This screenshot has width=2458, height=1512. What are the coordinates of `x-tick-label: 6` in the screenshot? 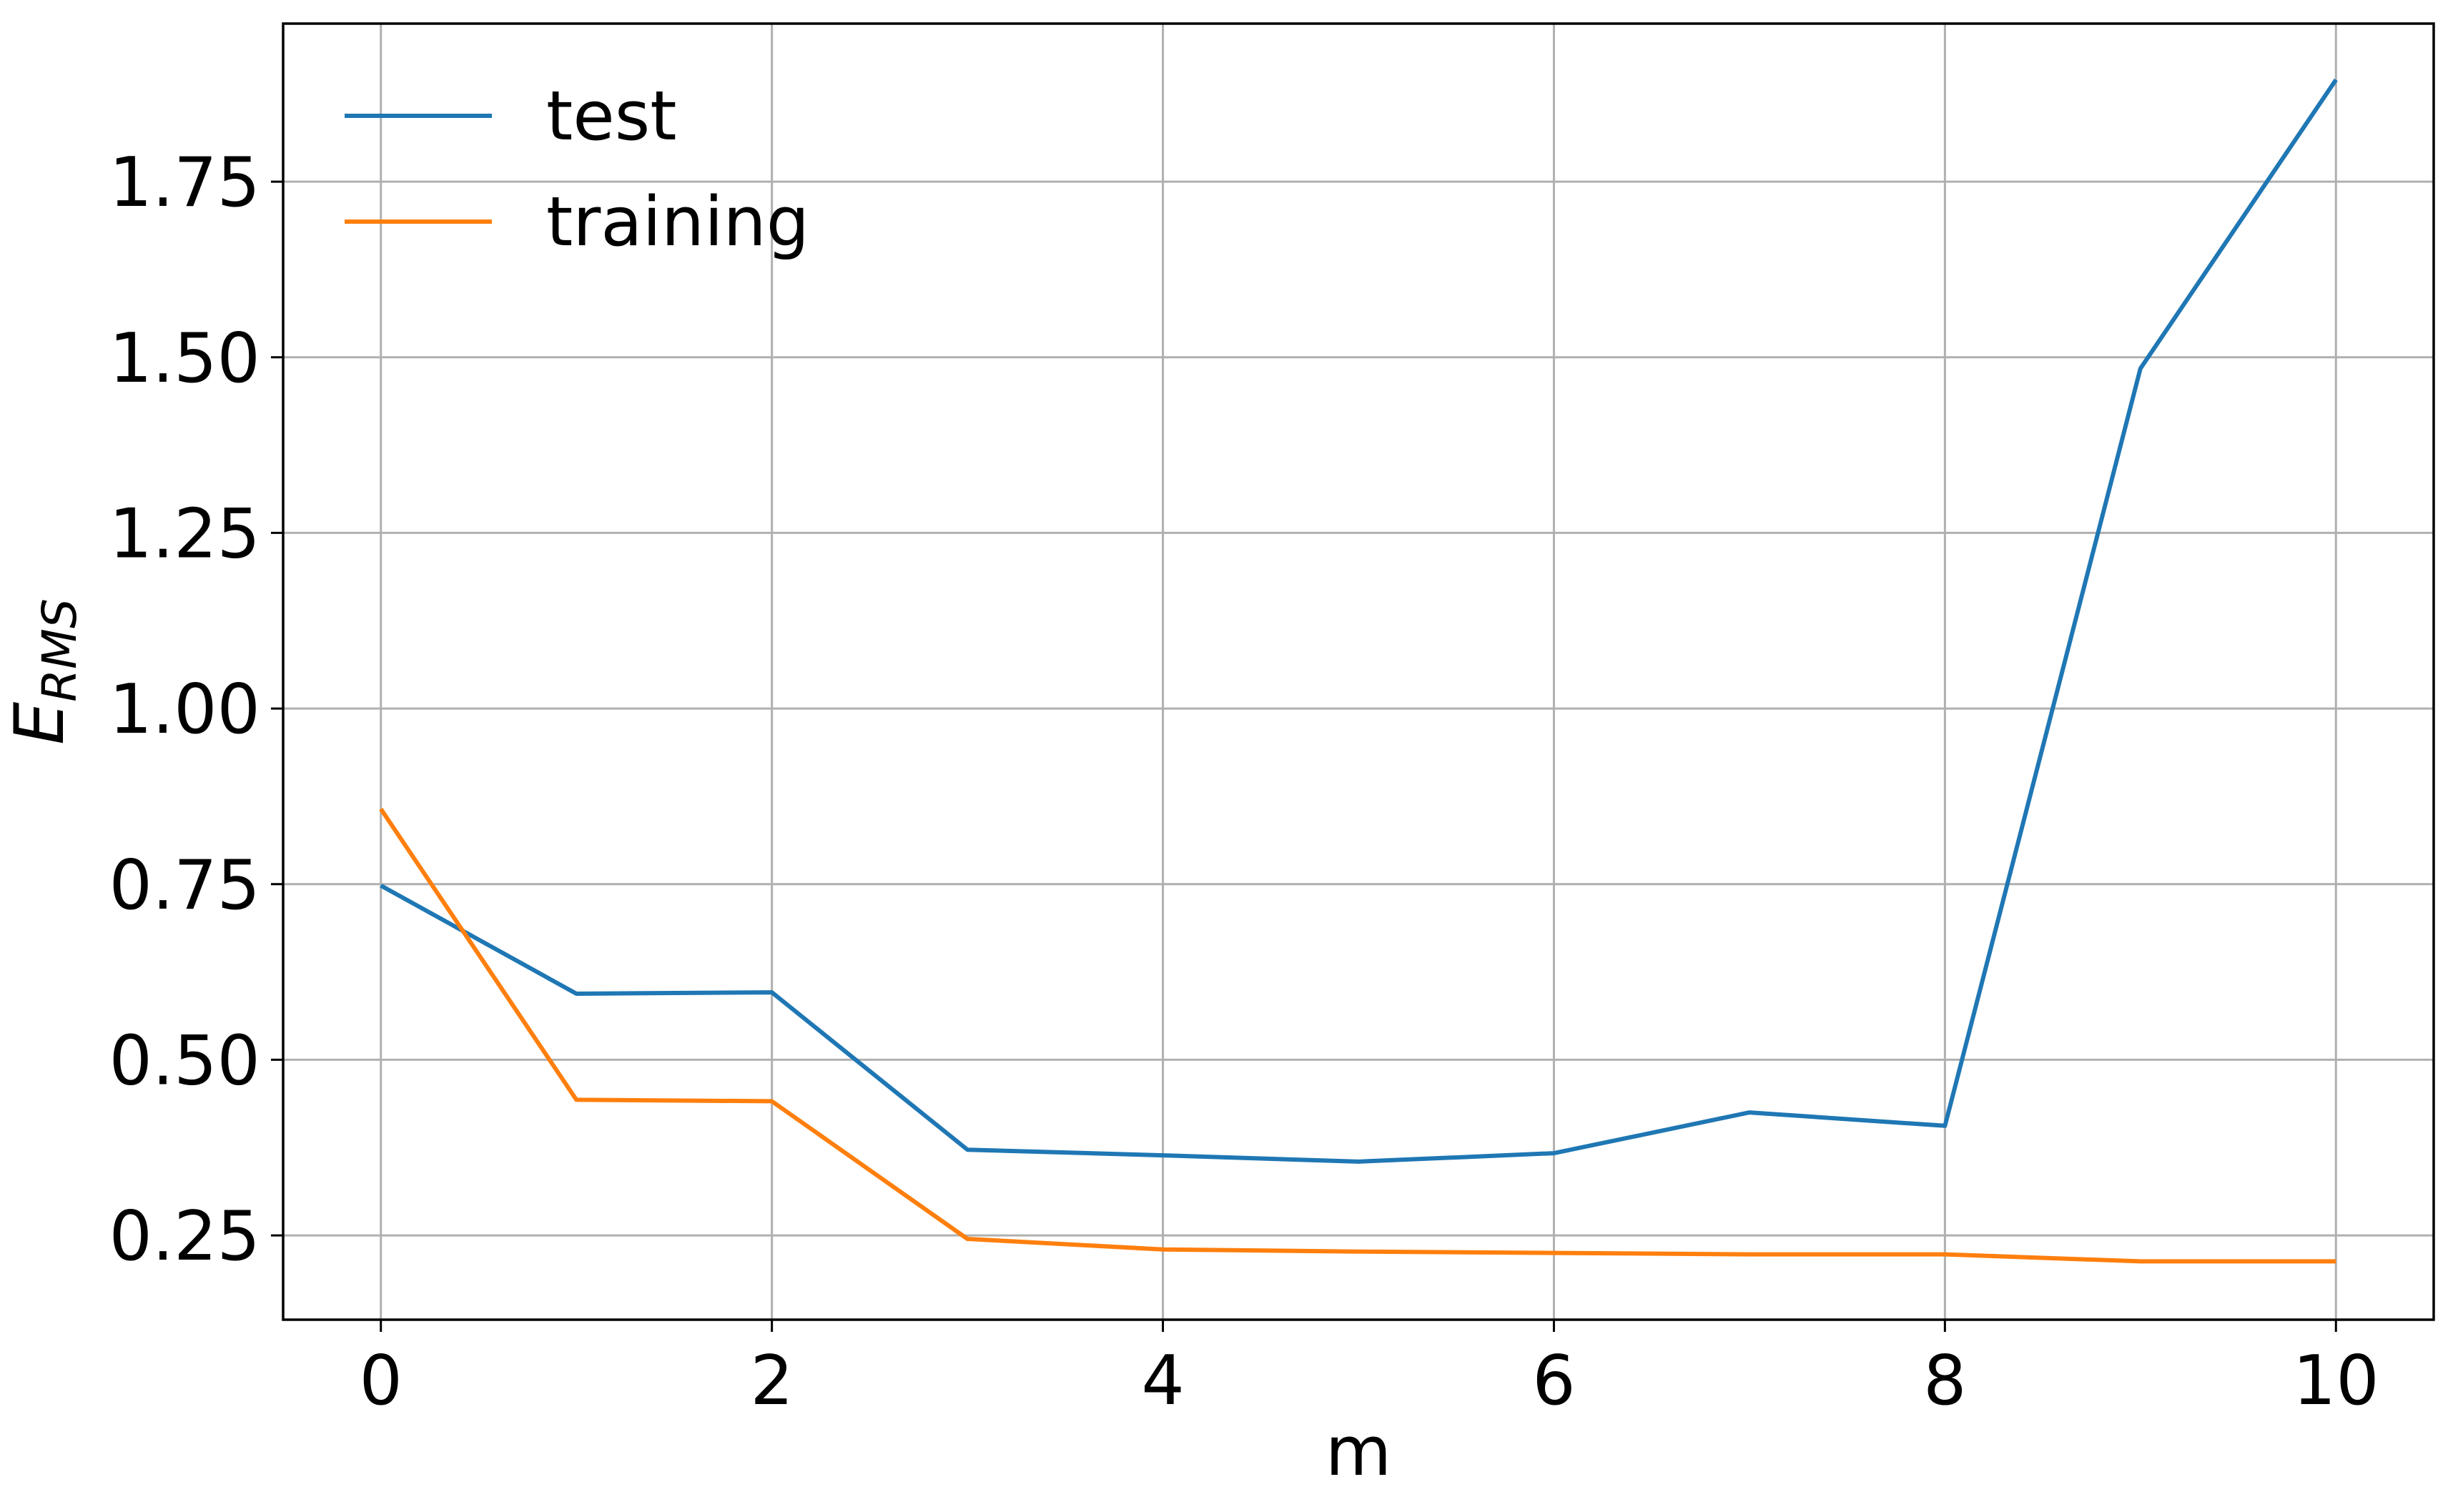 It's located at (1554, 1381).